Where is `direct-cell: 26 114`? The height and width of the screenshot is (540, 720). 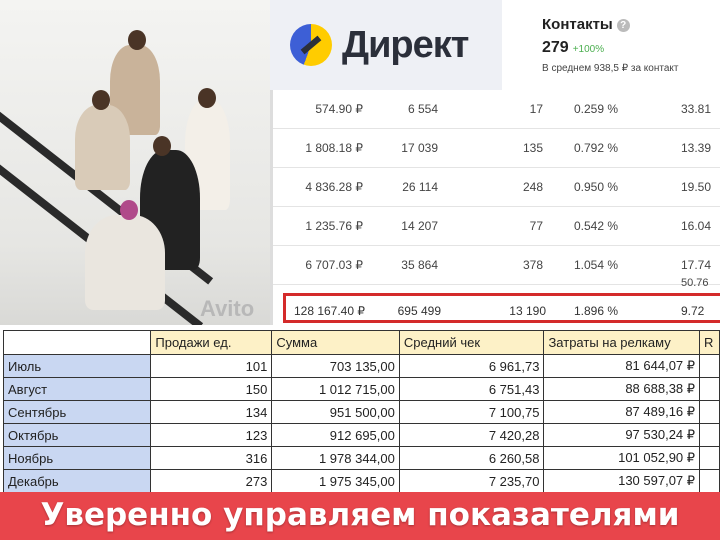 direct-cell: 26 114 is located at coordinates (420, 187).